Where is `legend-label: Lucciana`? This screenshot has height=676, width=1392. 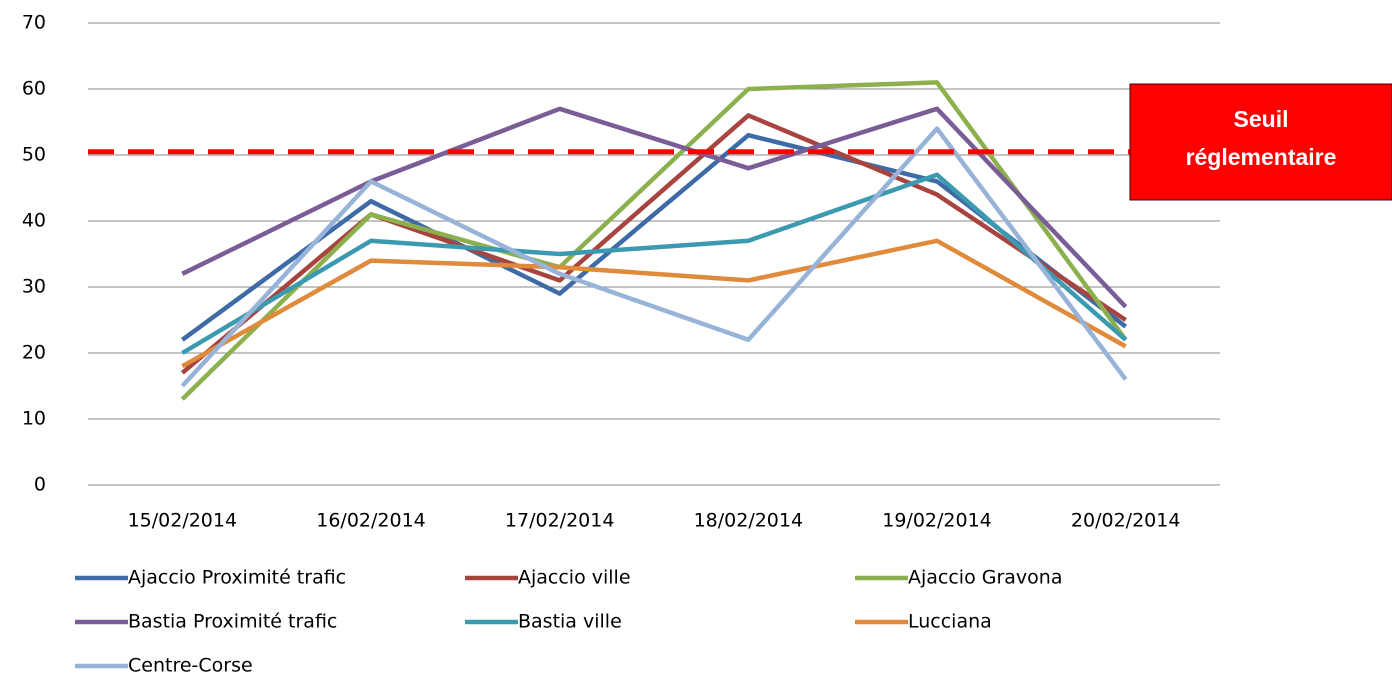
legend-label: Lucciana is located at coordinates (950, 622).